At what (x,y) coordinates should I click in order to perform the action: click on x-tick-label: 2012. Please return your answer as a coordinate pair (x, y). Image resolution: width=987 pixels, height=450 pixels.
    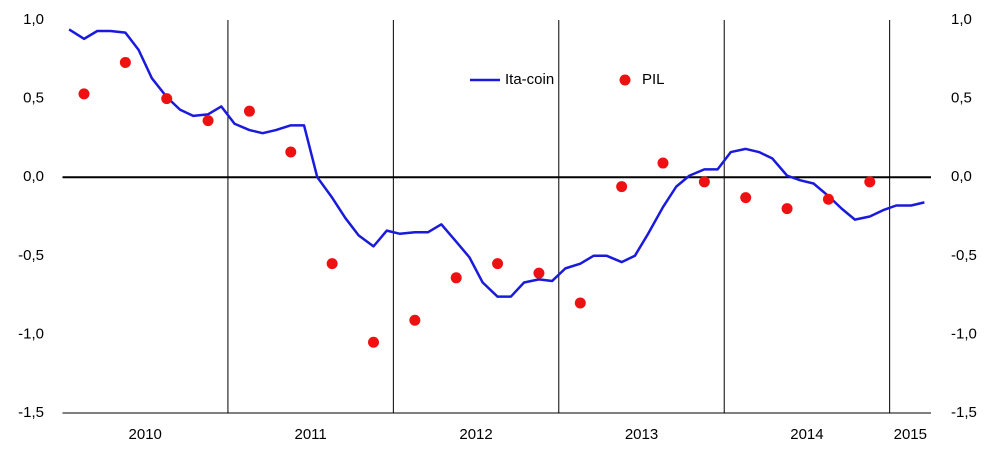
    Looking at the image, I should click on (475, 434).